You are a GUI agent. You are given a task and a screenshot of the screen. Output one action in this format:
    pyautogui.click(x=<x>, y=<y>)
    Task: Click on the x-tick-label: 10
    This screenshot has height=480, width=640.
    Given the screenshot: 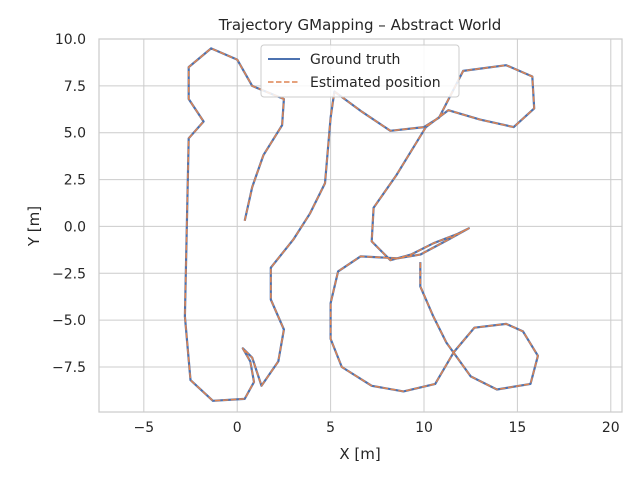 What is the action you would take?
    pyautogui.click(x=424, y=428)
    